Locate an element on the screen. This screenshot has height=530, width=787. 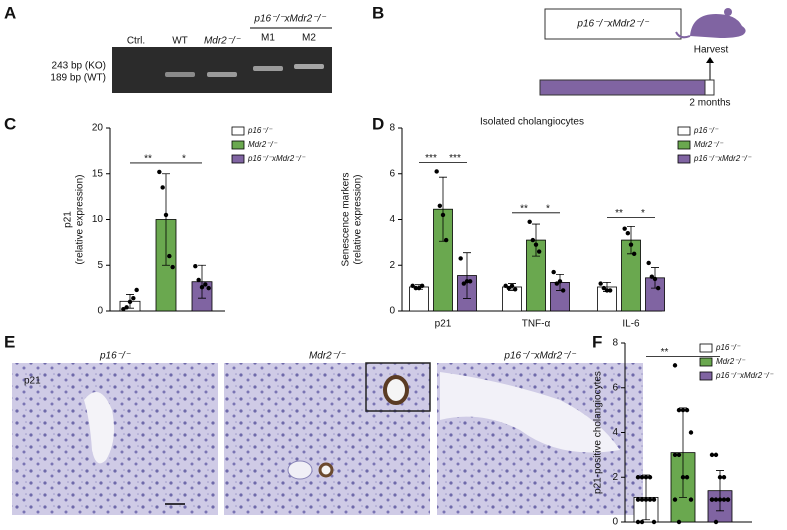
y-tick-label: 0 is located at coordinates (392, 311).